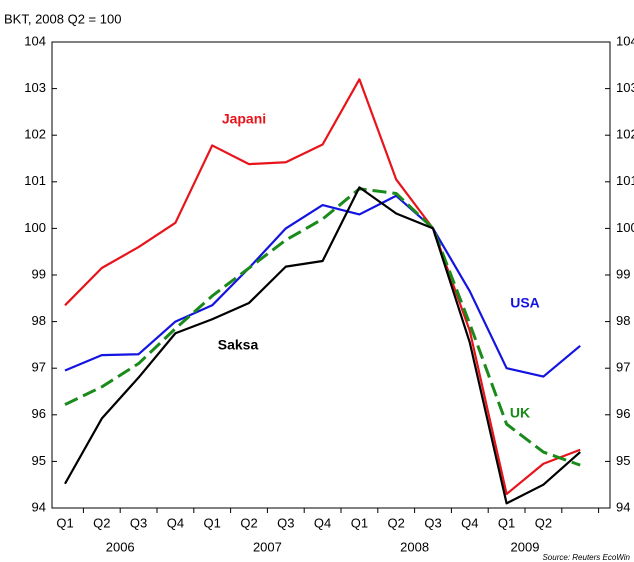 This screenshot has width=634, height=562. What do you see at coordinates (39, 506) in the screenshot?
I see `y-tick-label: 94` at bounding box center [39, 506].